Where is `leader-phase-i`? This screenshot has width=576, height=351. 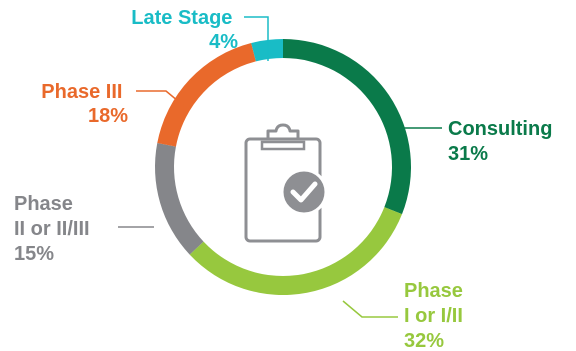
leader-phase-i is located at coordinates (370, 309).